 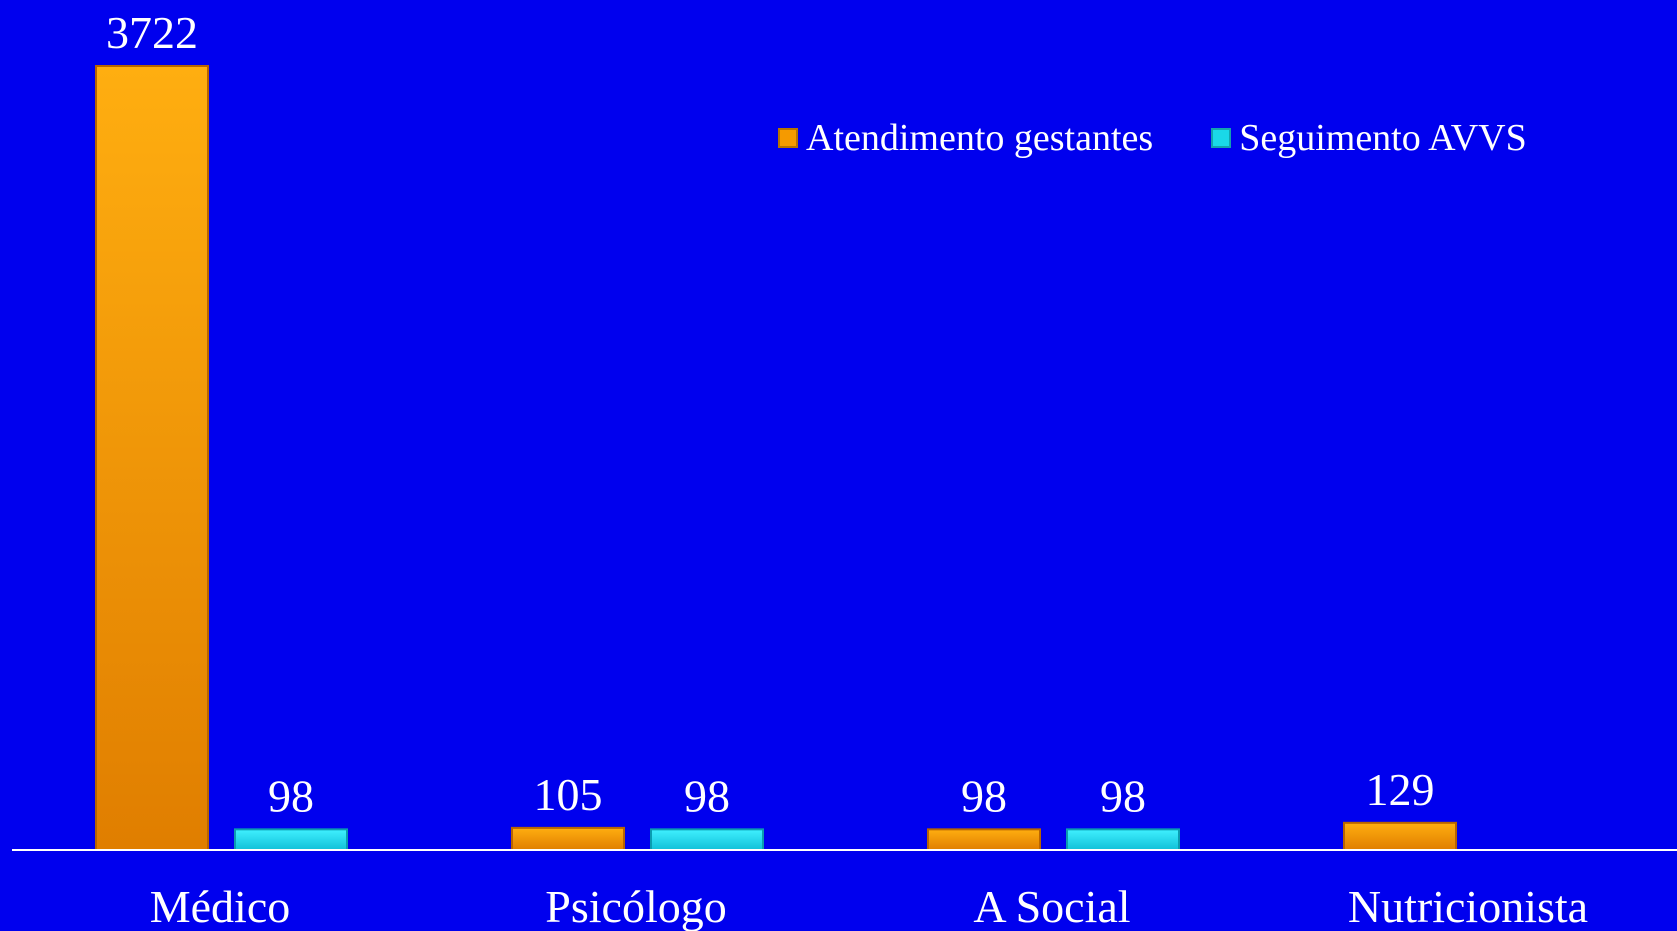 I want to click on data-label-gestantes-nutricionista: 129, so click(x=1400, y=789).